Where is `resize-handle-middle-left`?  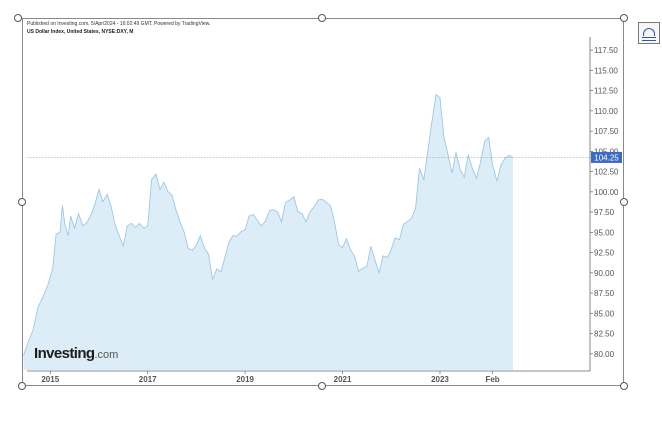 resize-handle-middle-left is located at coordinates (22, 202).